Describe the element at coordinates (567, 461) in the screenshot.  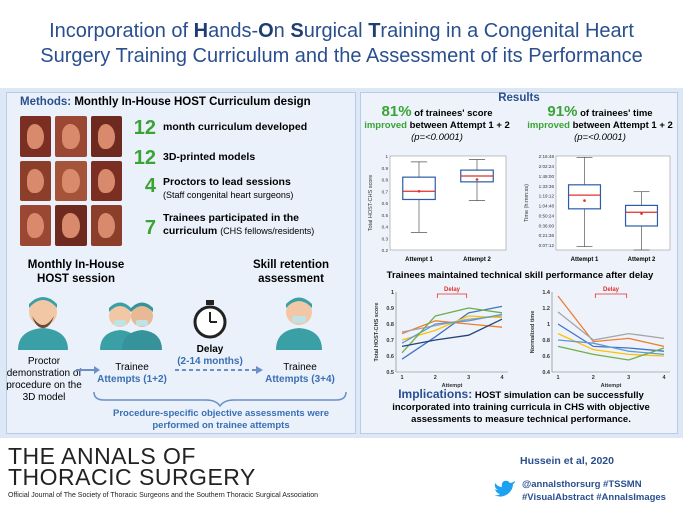
I see `citation: Hussein et al, 2020` at that location.